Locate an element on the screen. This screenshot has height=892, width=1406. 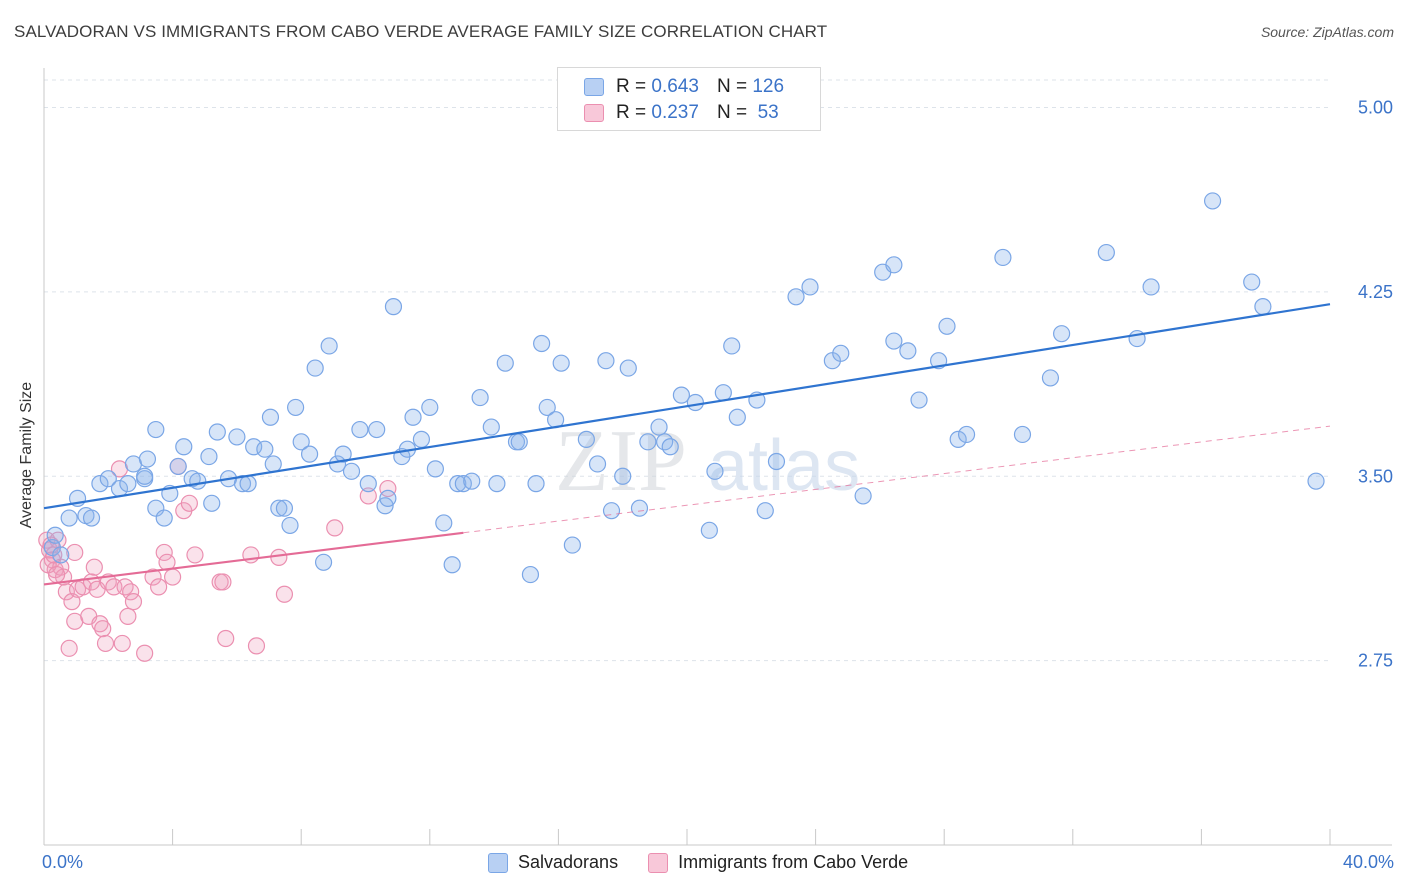
legend-n-label: N = is located at coordinates (732, 86).